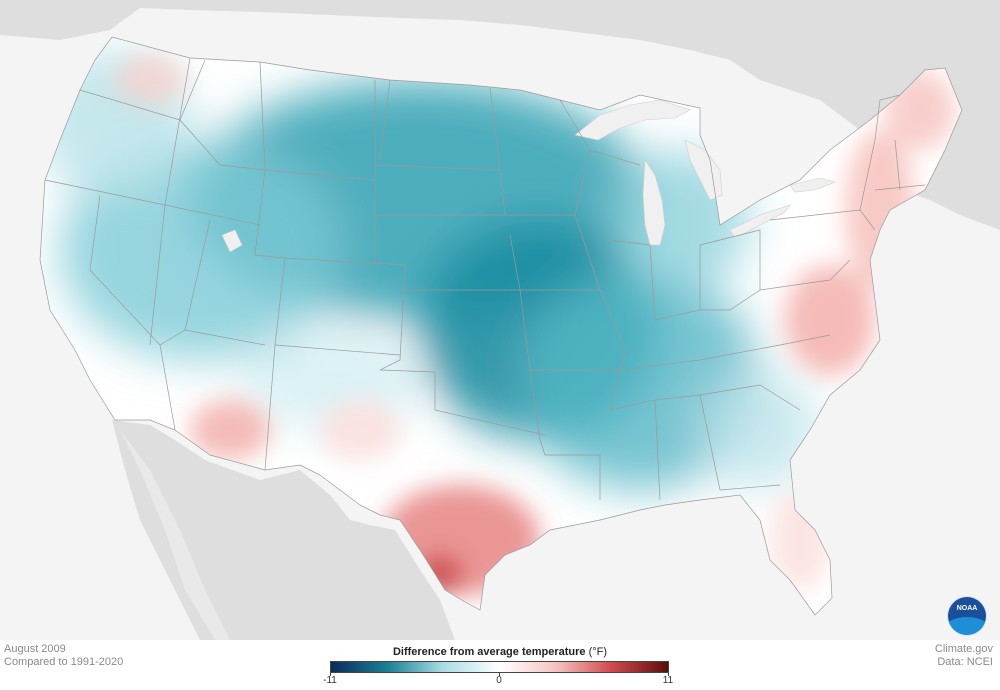 The width and height of the screenshot is (1000, 690). What do you see at coordinates (528, 176) in the screenshot?
I see `great-lakes` at bounding box center [528, 176].